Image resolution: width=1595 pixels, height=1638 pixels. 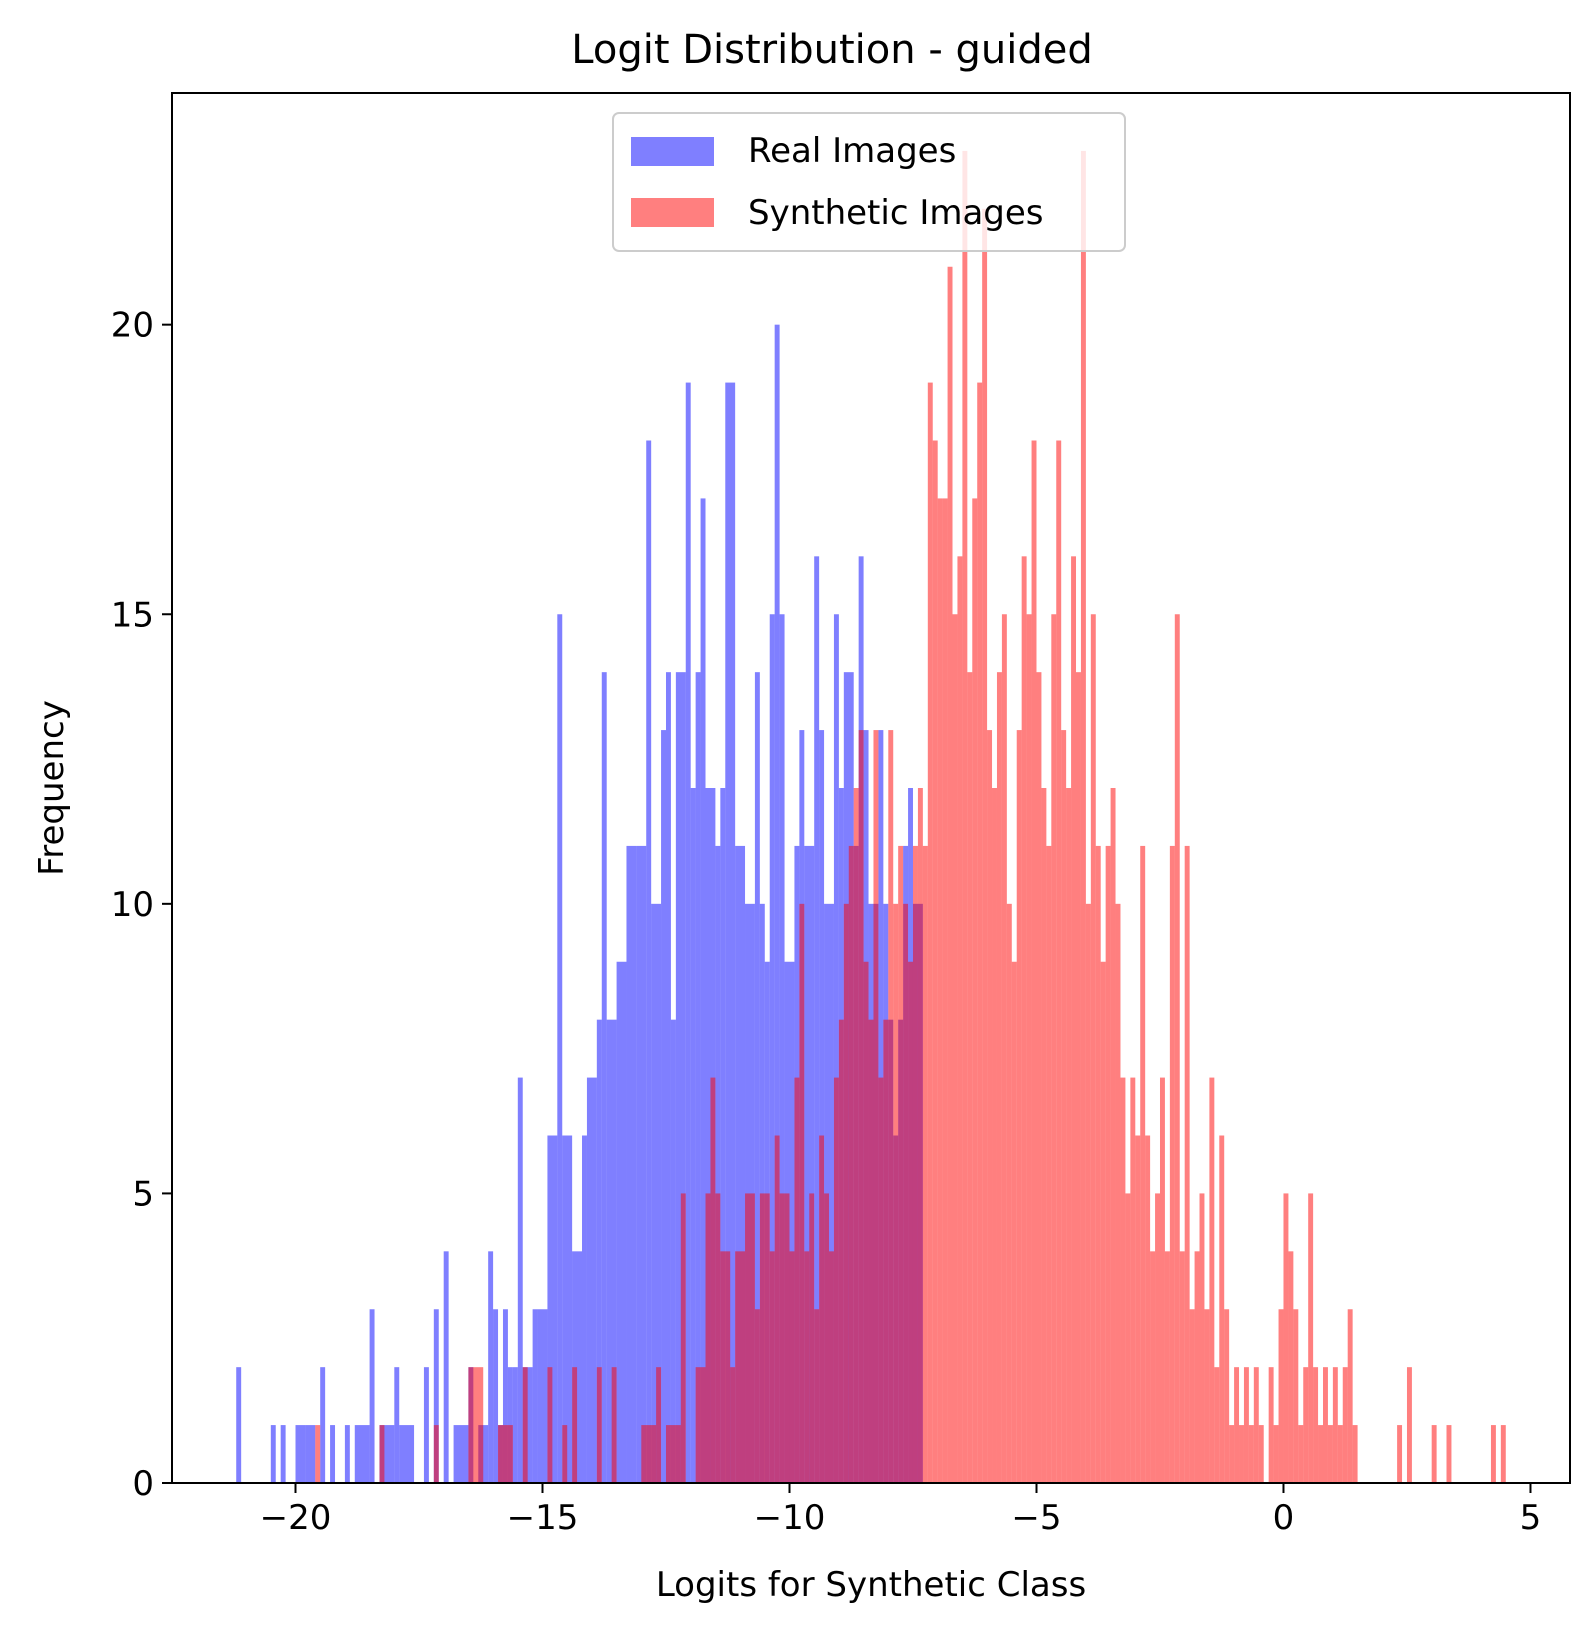 What do you see at coordinates (831, 50) in the screenshot?
I see `chart-title: Logit Distribution - guided` at bounding box center [831, 50].